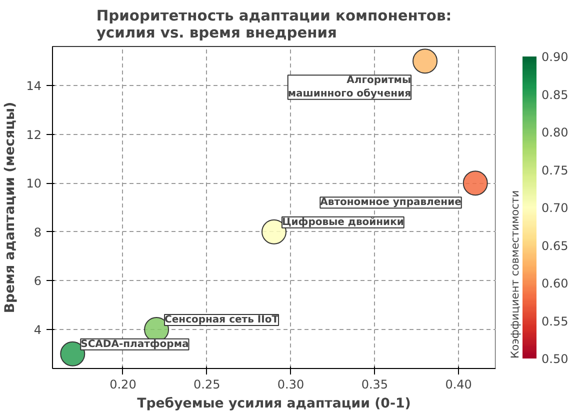  Describe the element at coordinates (123, 385) in the screenshot. I see `x-tick-label: 0.20` at that location.